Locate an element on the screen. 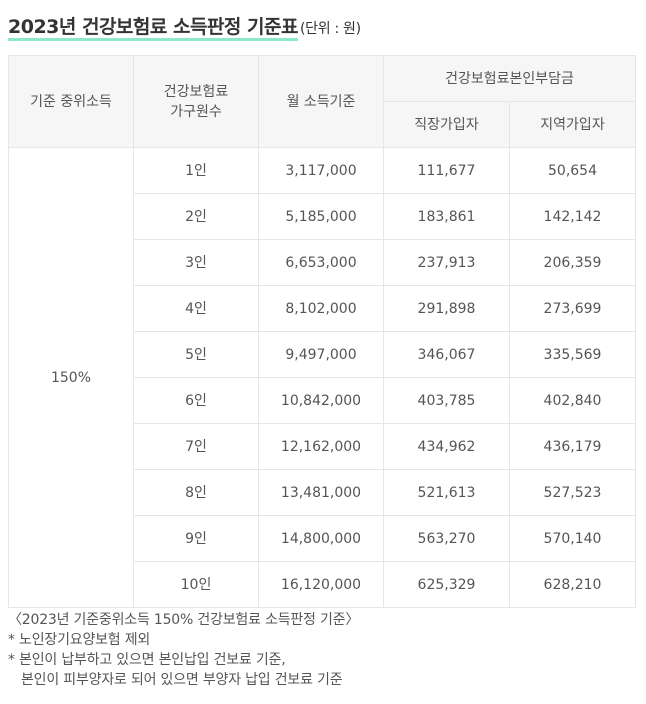  monthly-income-cell: 16,120,000 is located at coordinates (321, 584).